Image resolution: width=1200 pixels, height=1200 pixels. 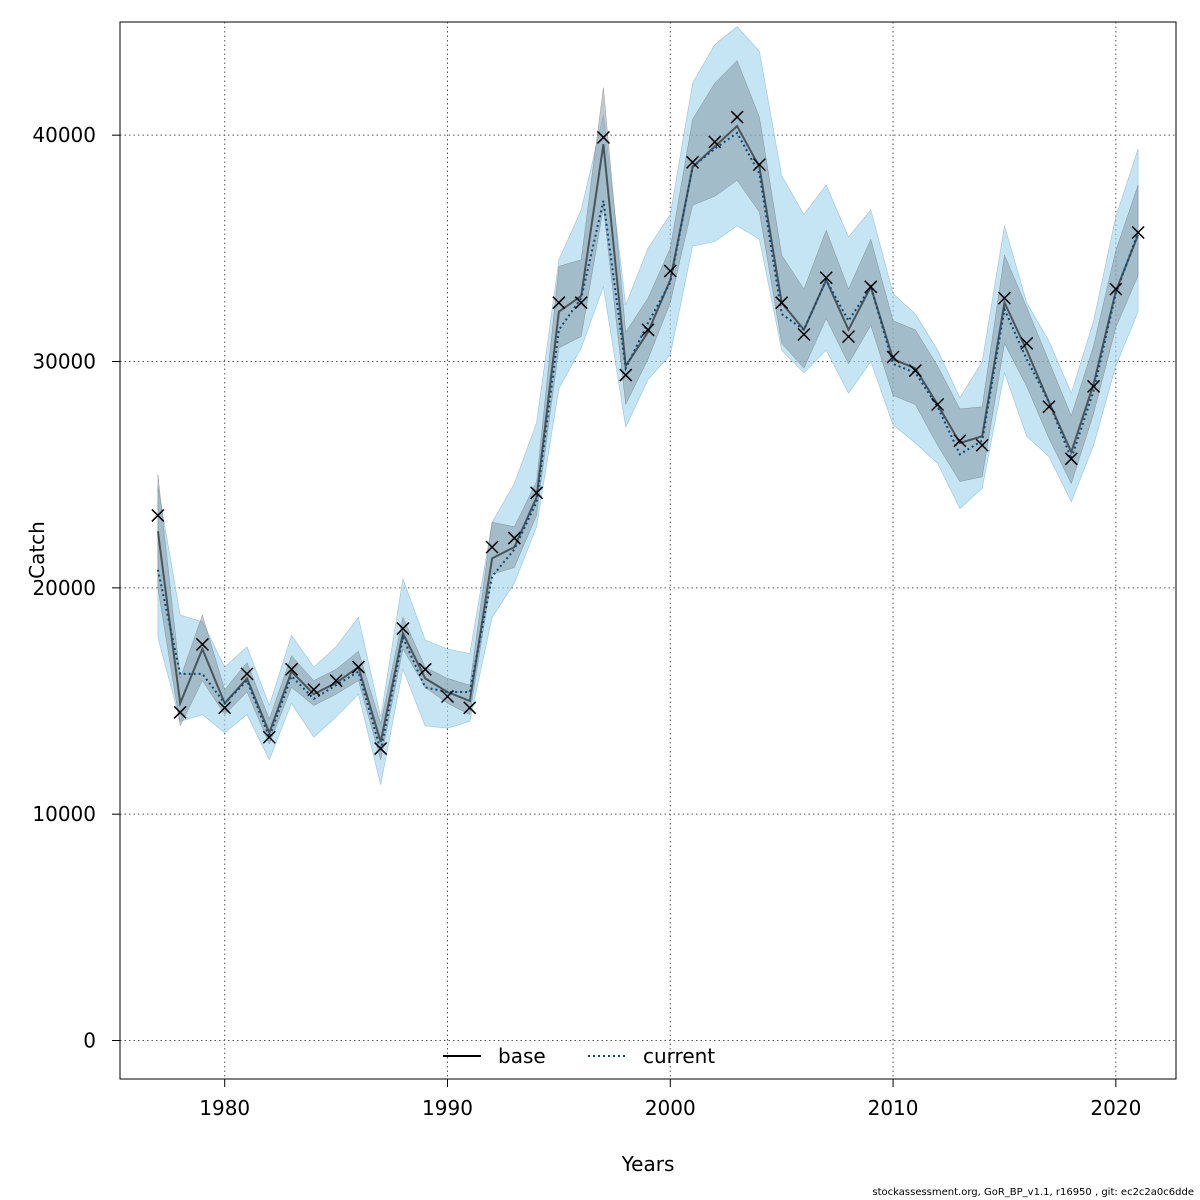 What do you see at coordinates (1071, 459) in the screenshot?
I see `marker-2018` at bounding box center [1071, 459].